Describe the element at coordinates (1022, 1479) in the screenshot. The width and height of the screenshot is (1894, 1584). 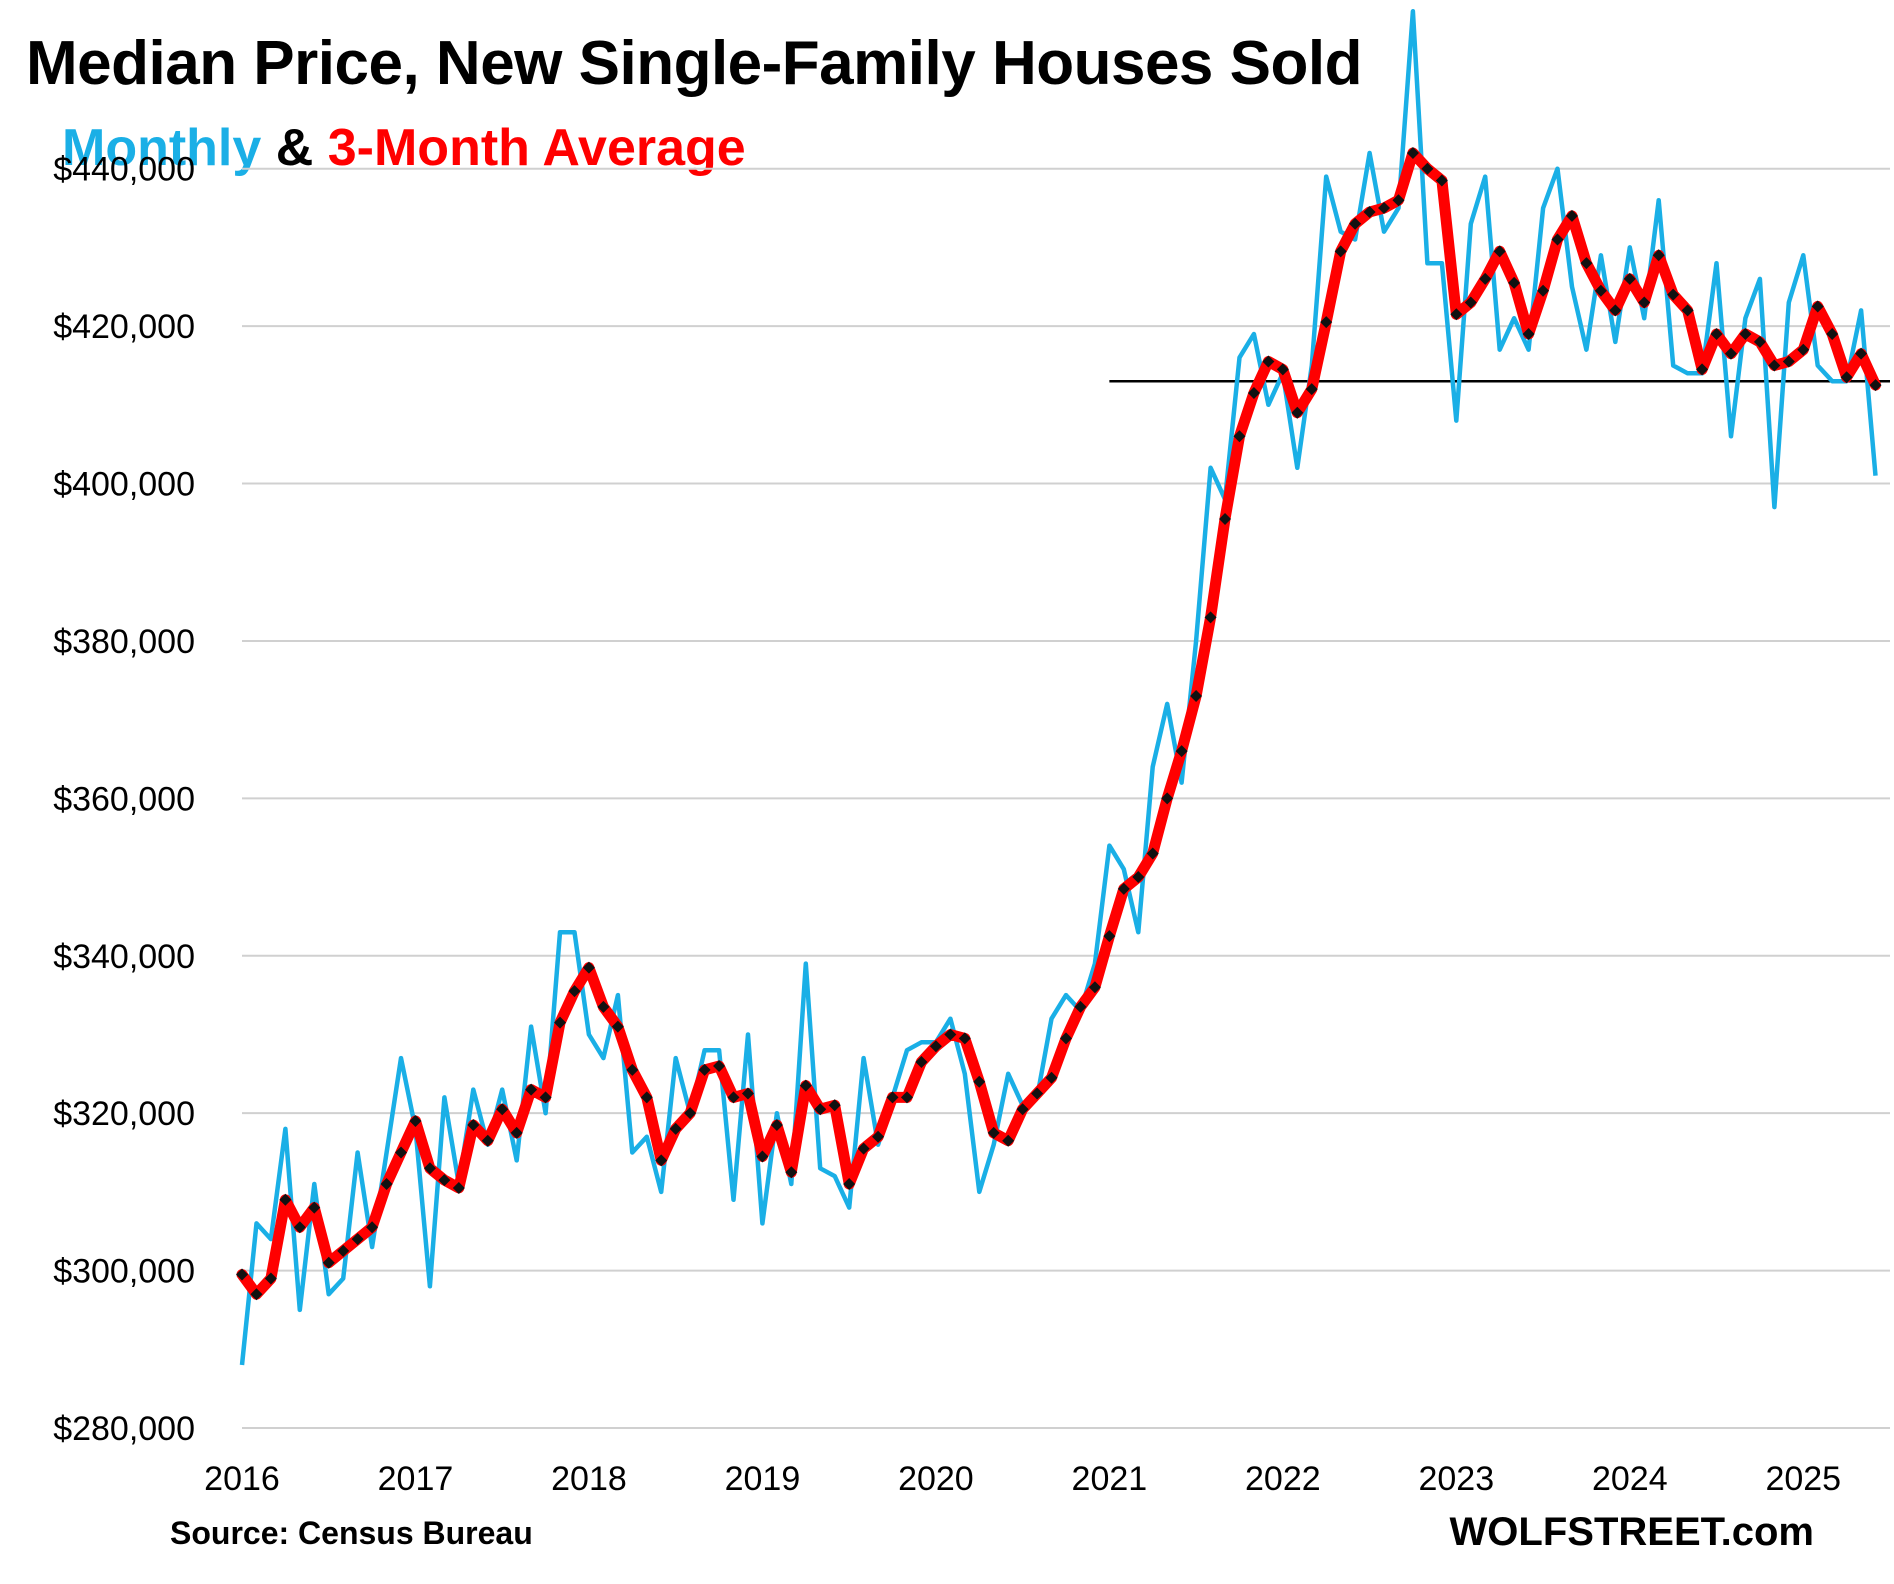
I see `x-axis-labels: 2016 2017 2018 2019 2020 2021 2022 2023 2024 2025` at that location.